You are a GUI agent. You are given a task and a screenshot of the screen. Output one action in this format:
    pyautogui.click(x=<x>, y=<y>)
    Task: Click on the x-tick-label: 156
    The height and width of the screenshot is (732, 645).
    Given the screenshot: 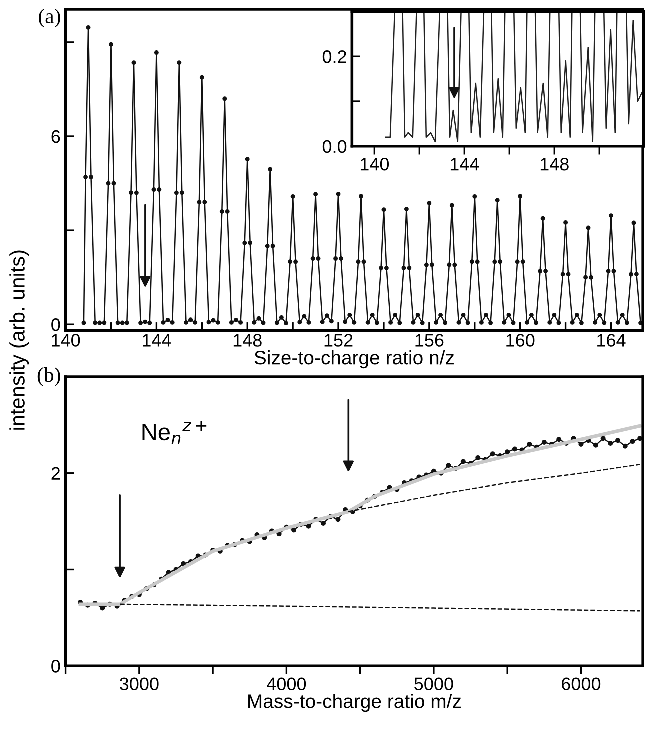 What is the action you would take?
    pyautogui.click(x=430, y=340)
    